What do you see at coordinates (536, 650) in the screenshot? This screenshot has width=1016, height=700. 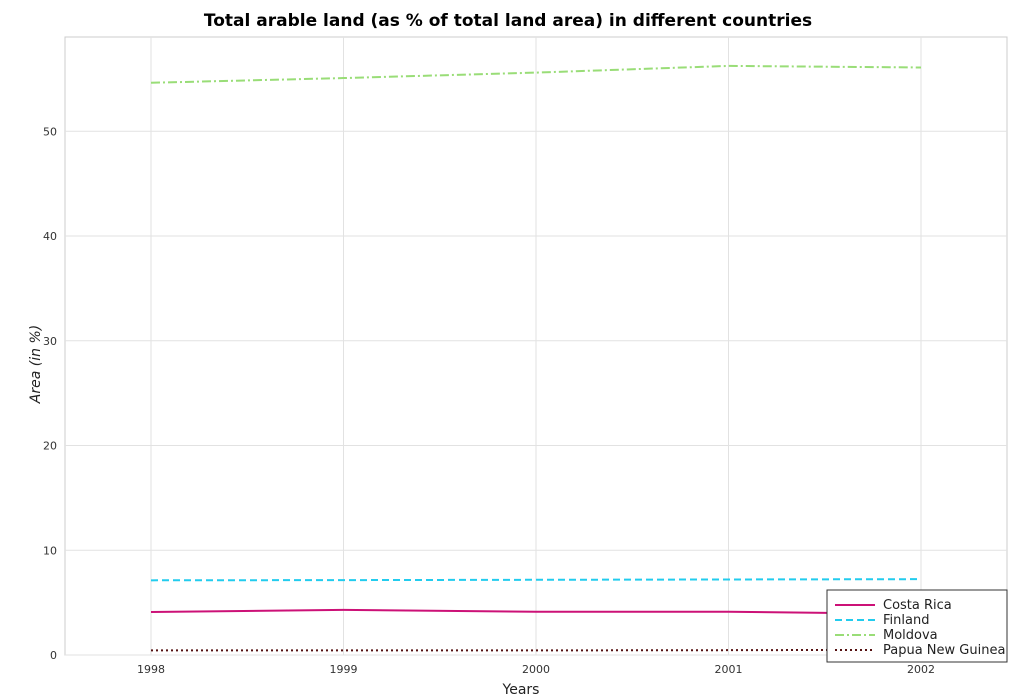 I see `series-line-papua-new-guinea` at bounding box center [536, 650].